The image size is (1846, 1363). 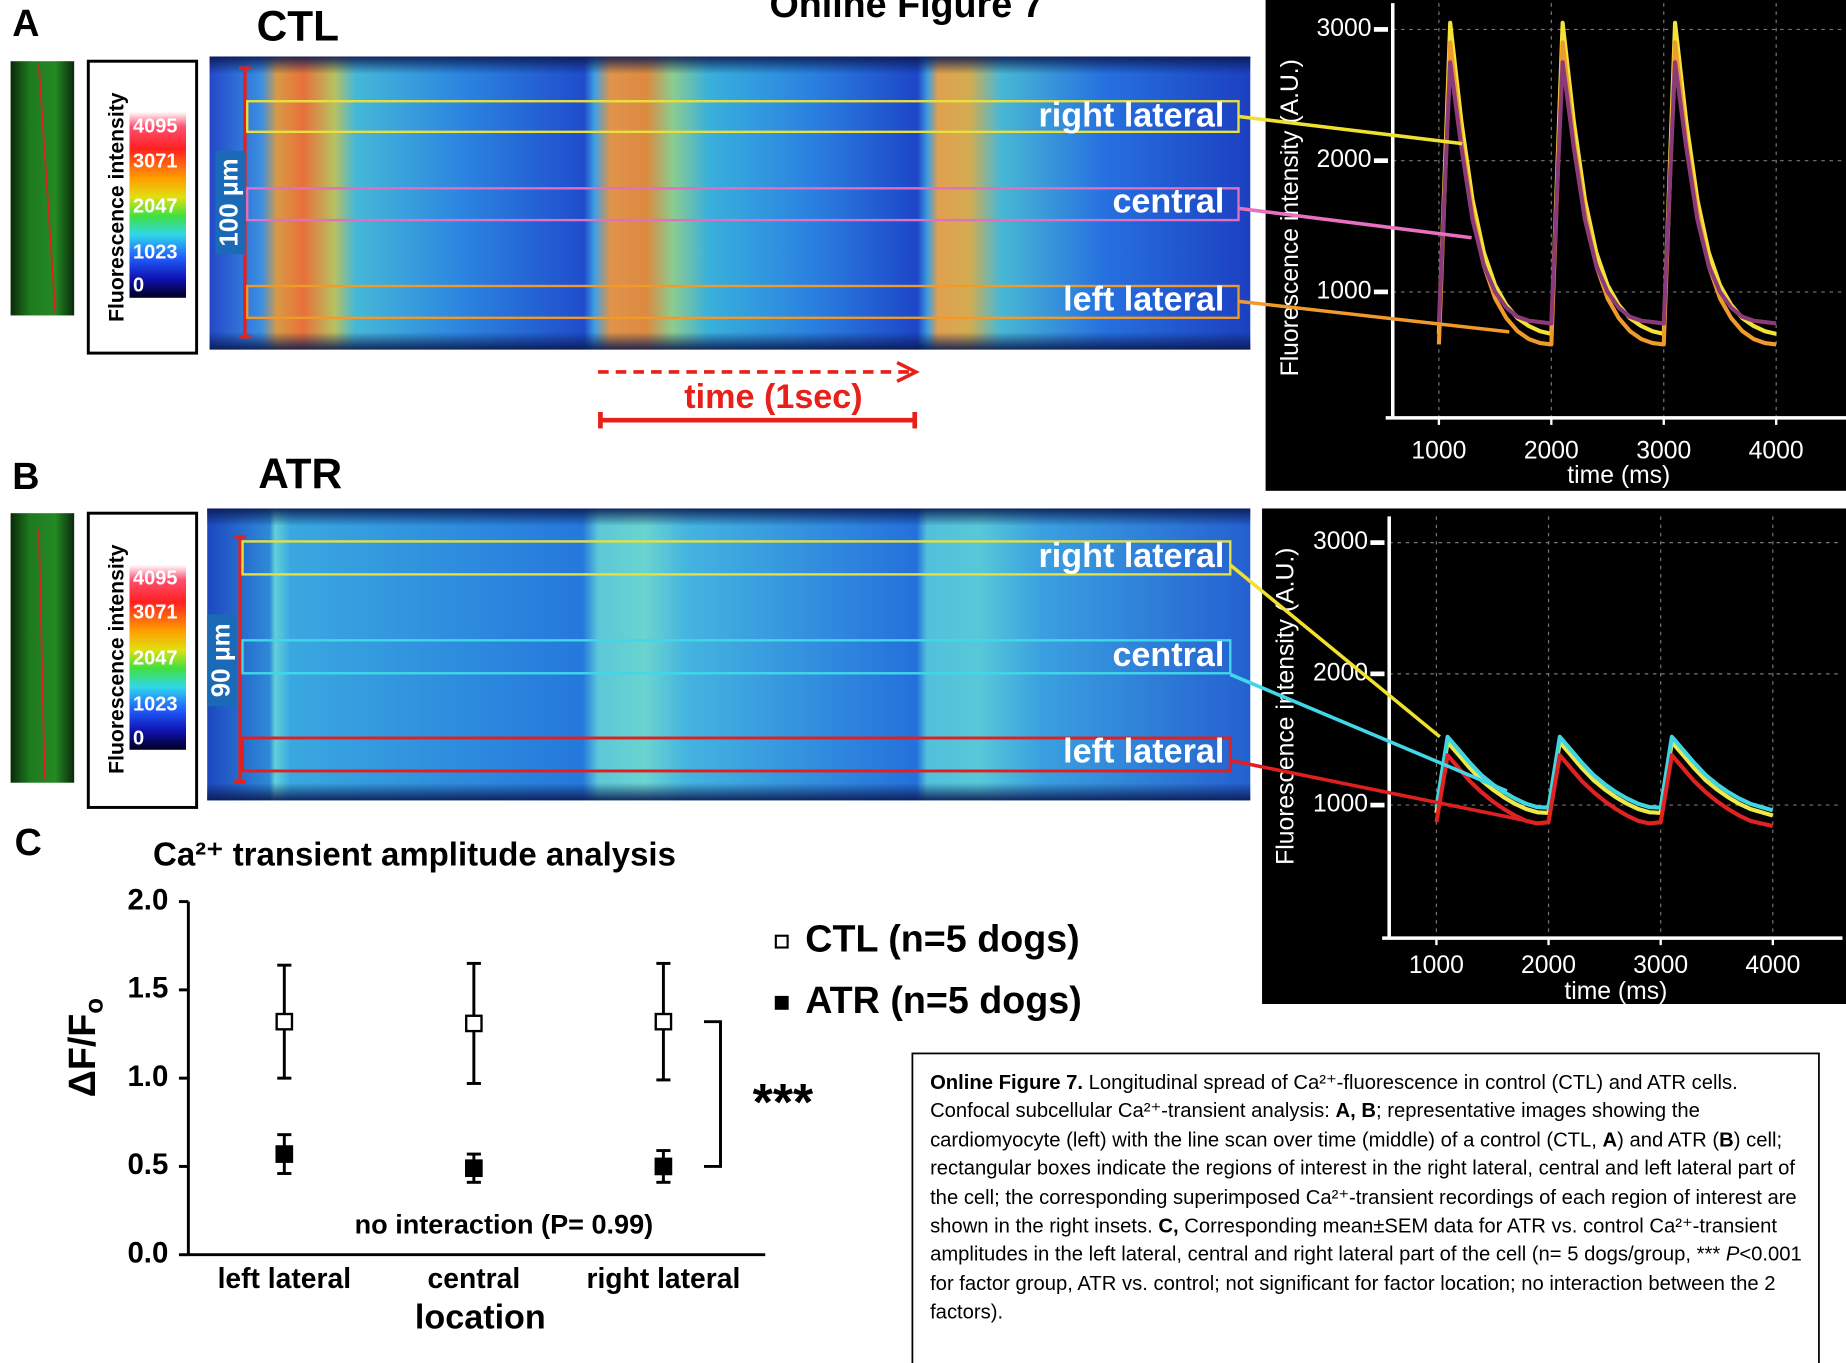 What do you see at coordinates (25, 476) in the screenshot?
I see `panel-label: B` at bounding box center [25, 476].